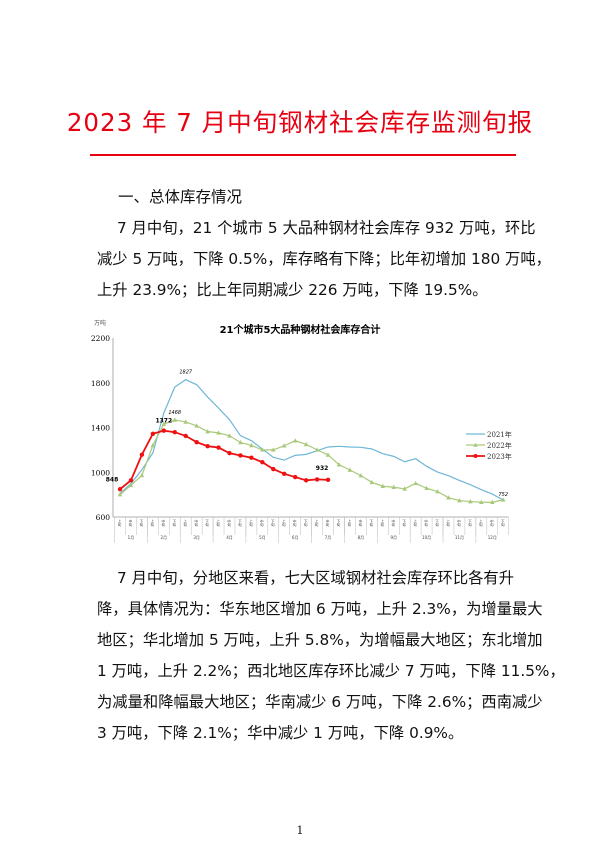 This screenshot has height=849, width=600. I want to click on page-number: 1, so click(300, 830).